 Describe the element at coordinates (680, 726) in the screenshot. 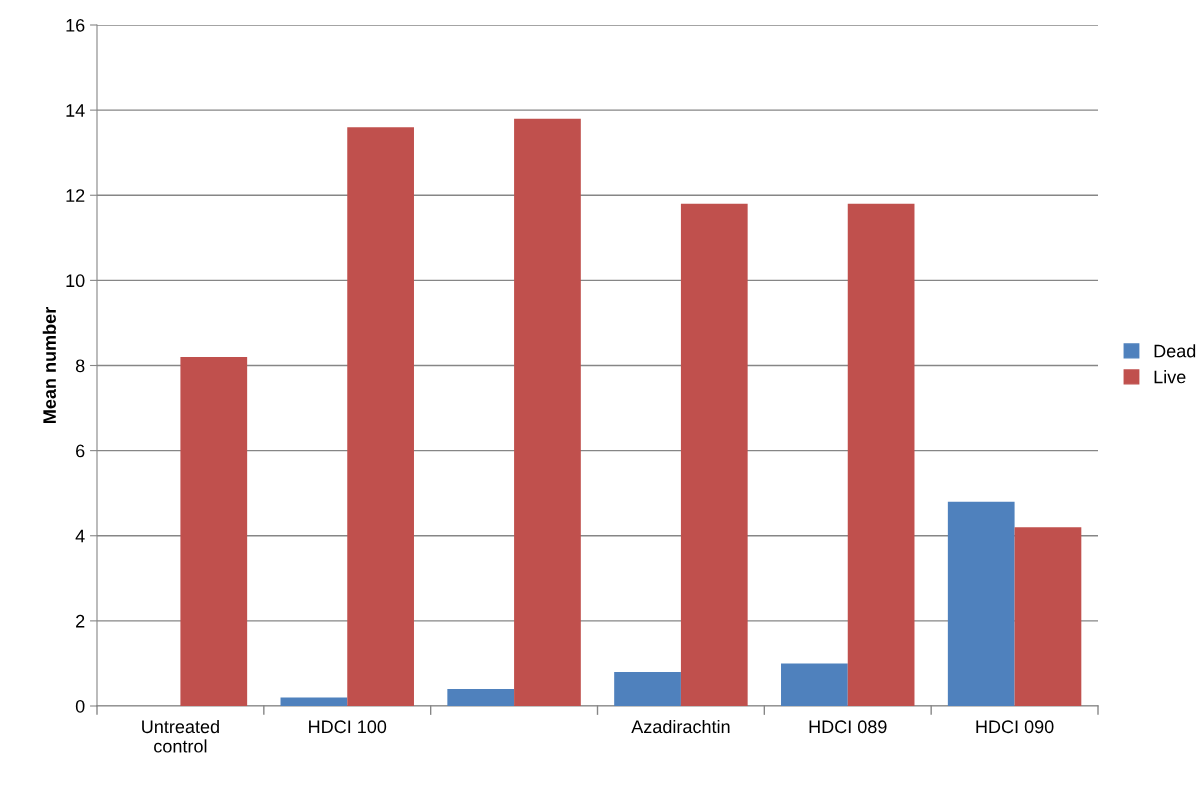

I see `x-tick-label: Azadirachtin` at that location.